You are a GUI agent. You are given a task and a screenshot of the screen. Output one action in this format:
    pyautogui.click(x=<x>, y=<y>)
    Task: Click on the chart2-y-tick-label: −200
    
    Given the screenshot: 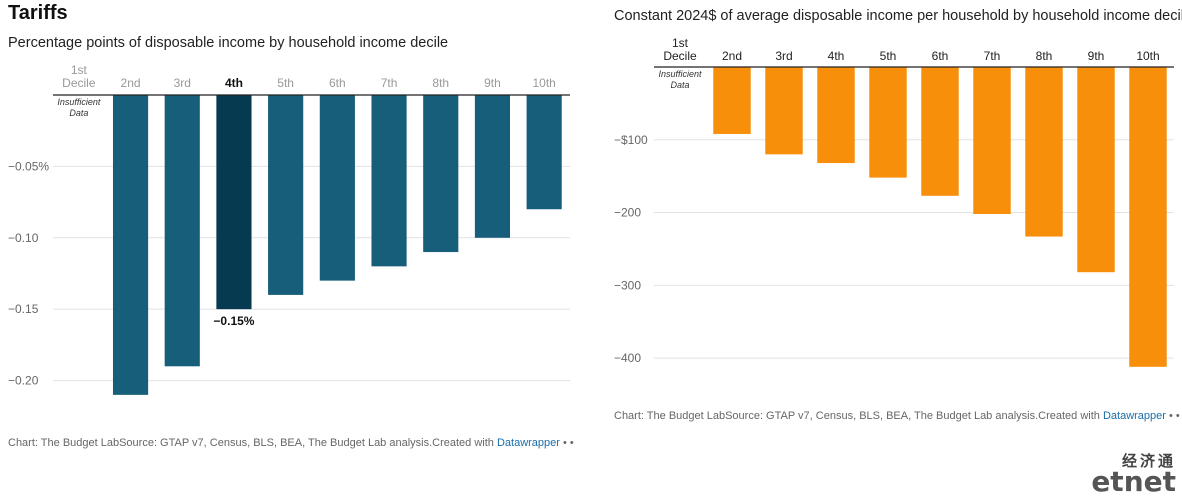 What is the action you would take?
    pyautogui.click(x=627, y=213)
    